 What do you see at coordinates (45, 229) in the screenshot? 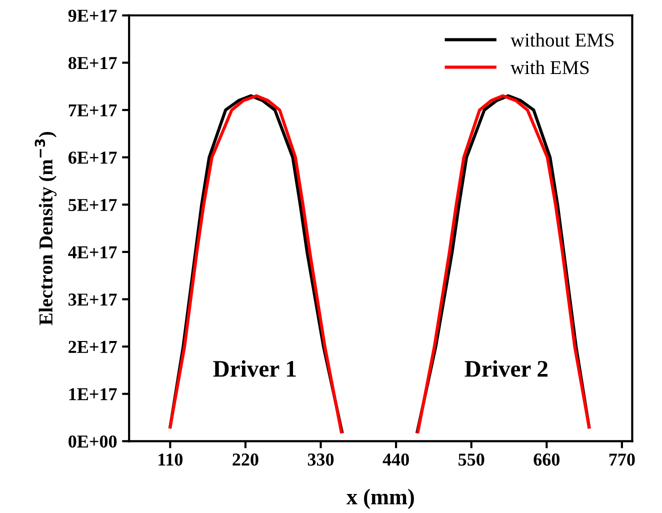
I see `y-axis-title: Electron Density (m$^{−3}$)` at bounding box center [45, 229].